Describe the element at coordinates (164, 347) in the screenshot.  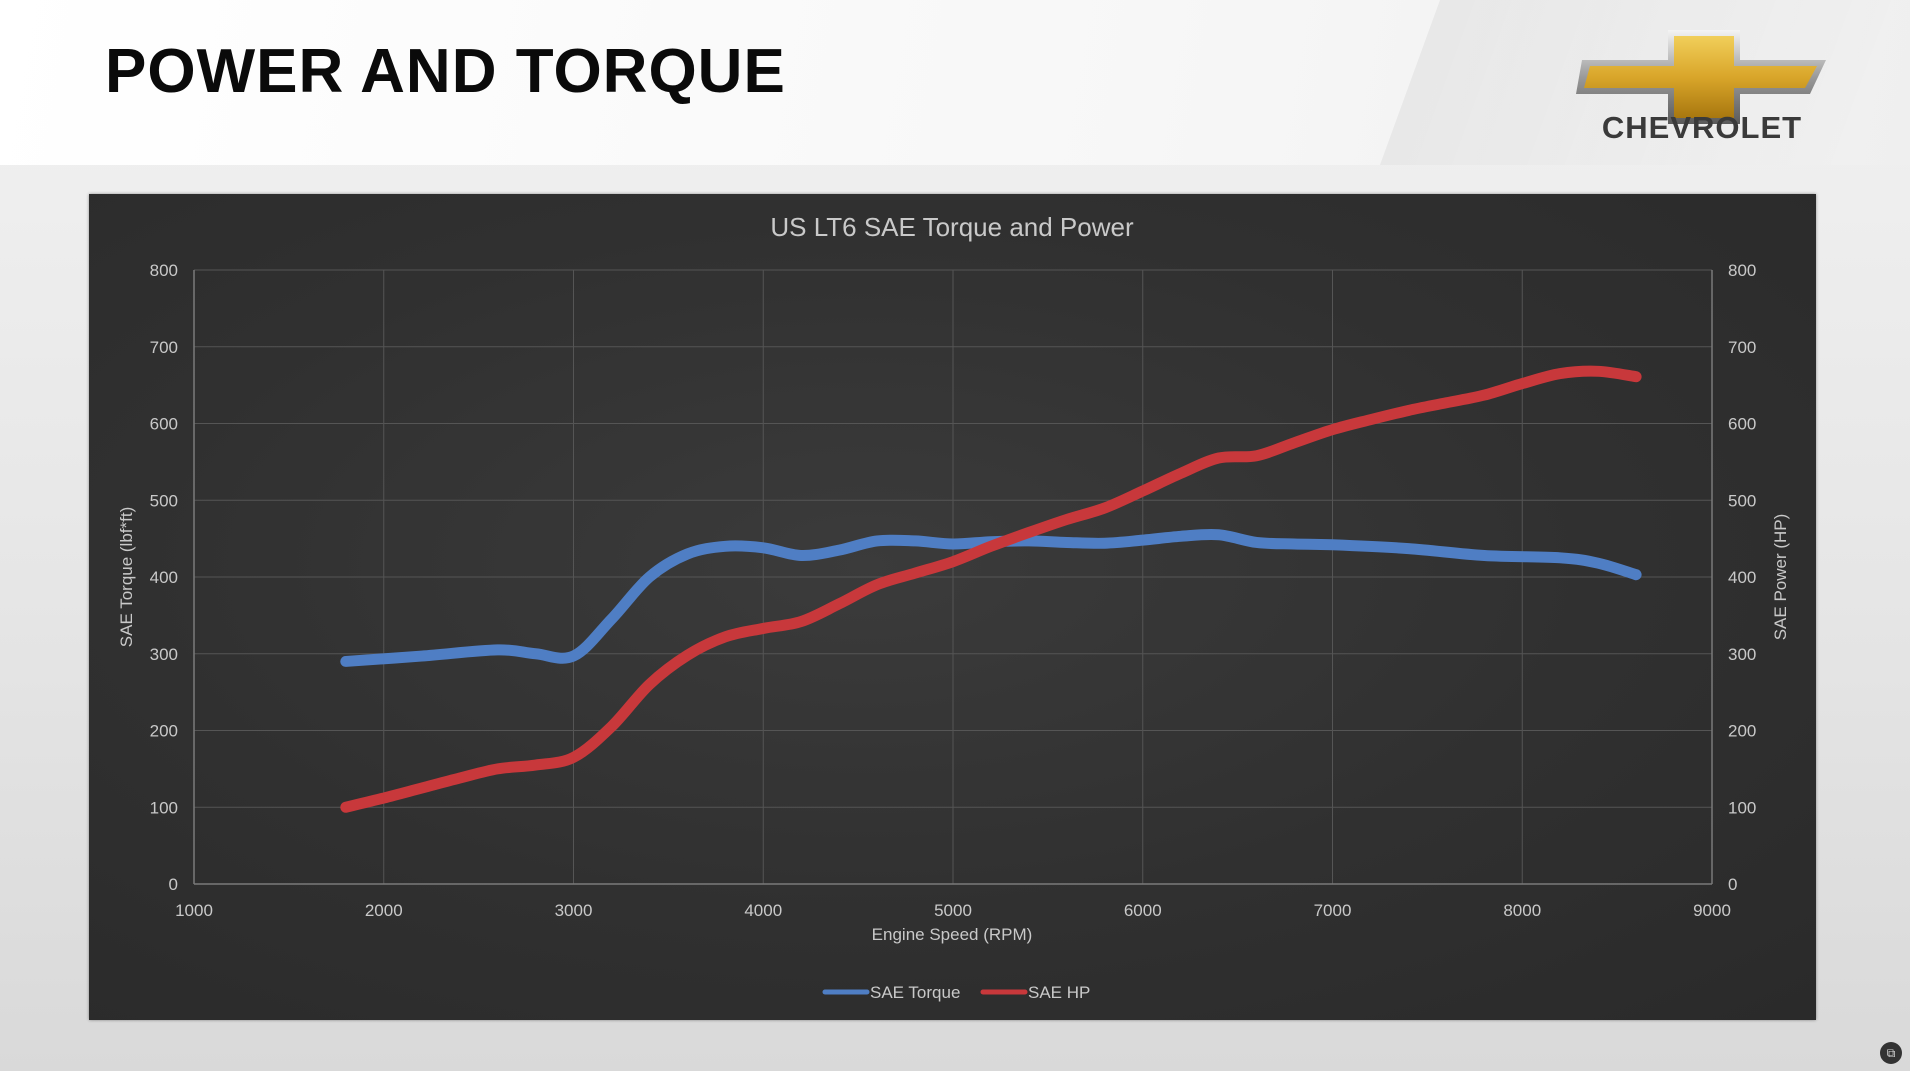
I see `y-tick-label: 700` at that location.